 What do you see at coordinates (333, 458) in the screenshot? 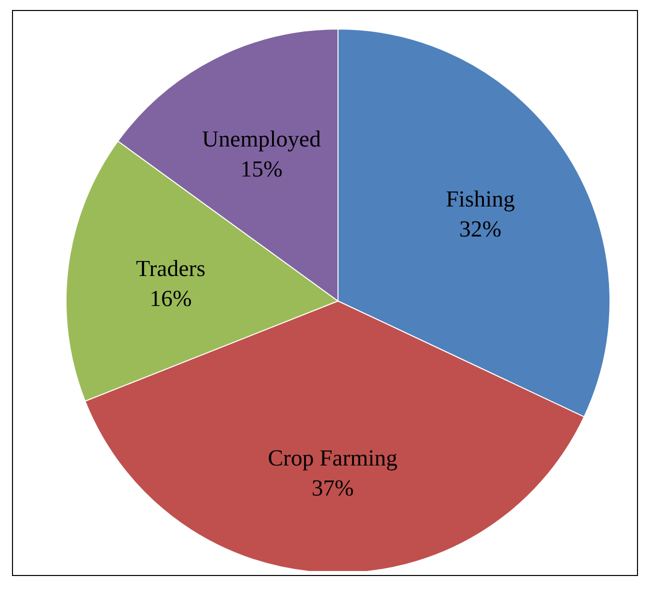
I see `slice-label: Crop Farming` at bounding box center [333, 458].